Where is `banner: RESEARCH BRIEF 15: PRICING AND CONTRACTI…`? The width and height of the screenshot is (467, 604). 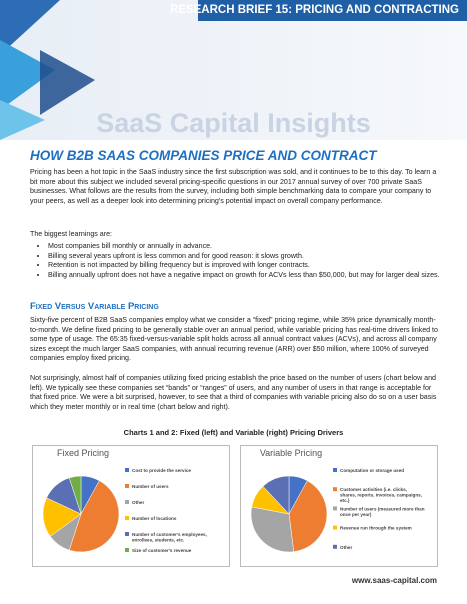 banner: RESEARCH BRIEF 15: PRICING AND CONTRACTI… is located at coordinates (314, 10).